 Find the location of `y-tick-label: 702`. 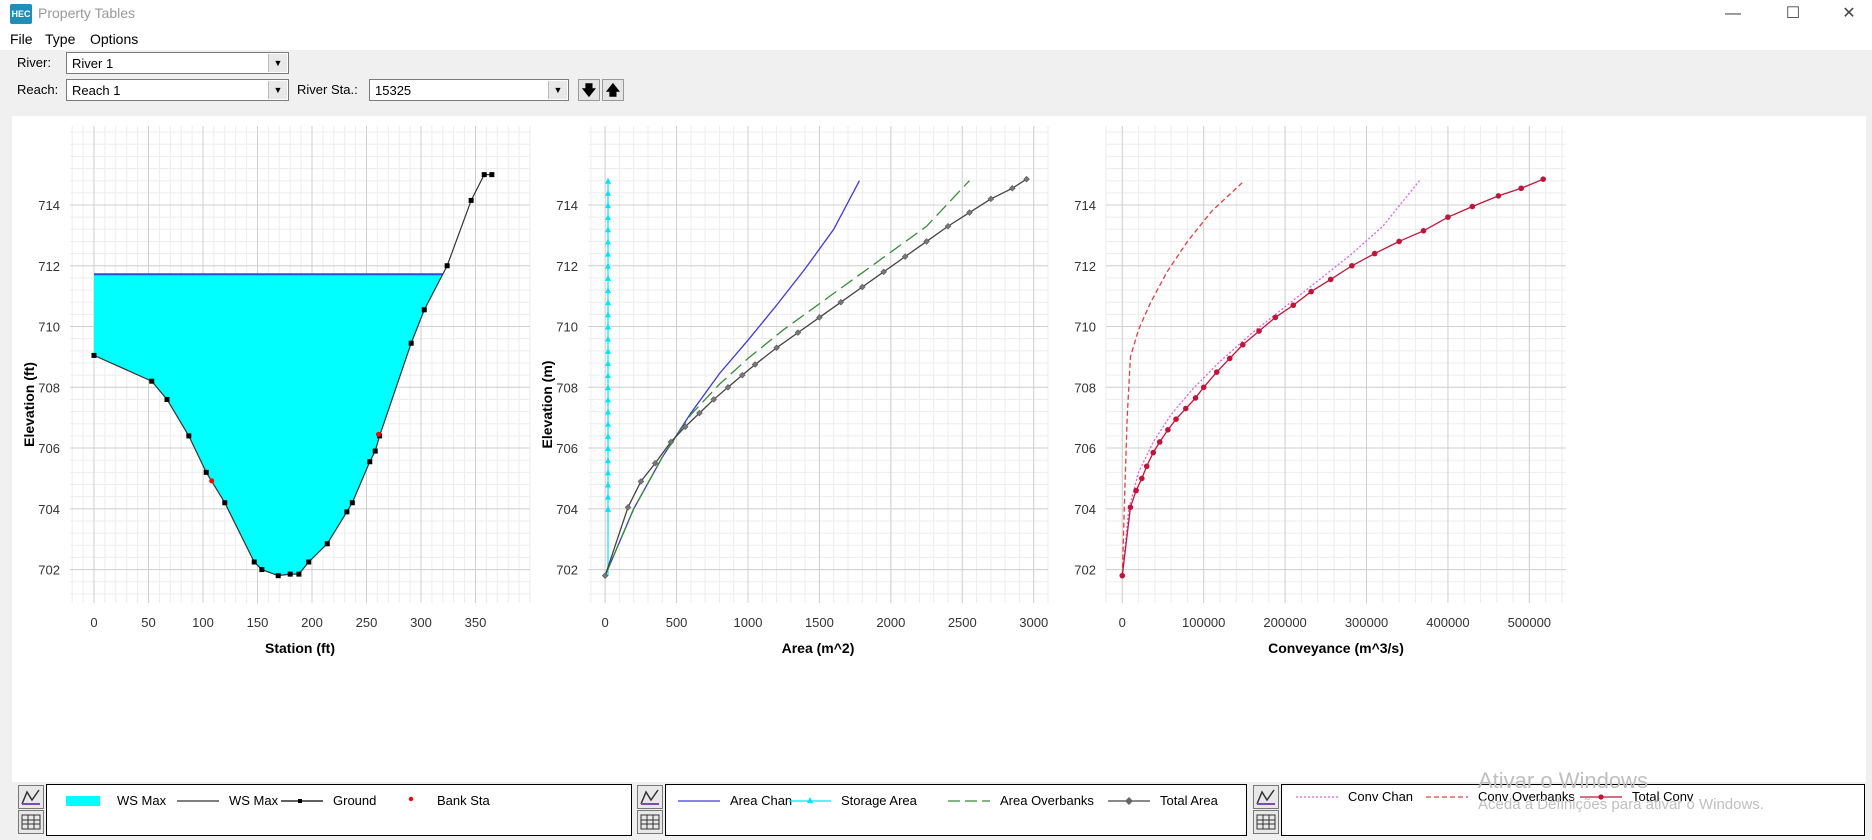

y-tick-label: 702 is located at coordinates (567, 570).